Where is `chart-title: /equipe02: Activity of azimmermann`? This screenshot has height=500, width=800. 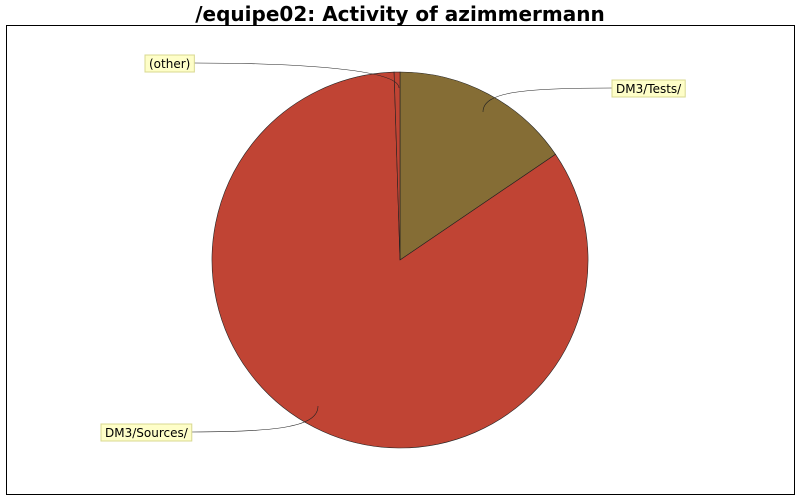
chart-title: /equipe02: Activity of azimmermann is located at coordinates (400, 14).